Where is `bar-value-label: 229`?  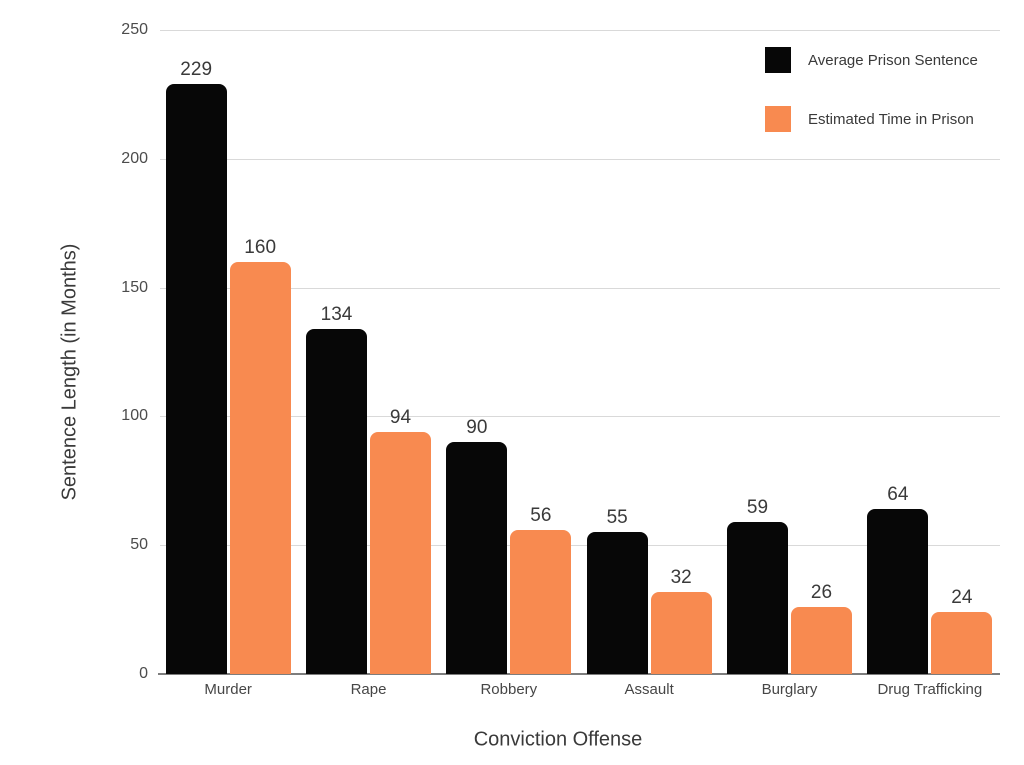
bar-value-label: 229 is located at coordinates (196, 70).